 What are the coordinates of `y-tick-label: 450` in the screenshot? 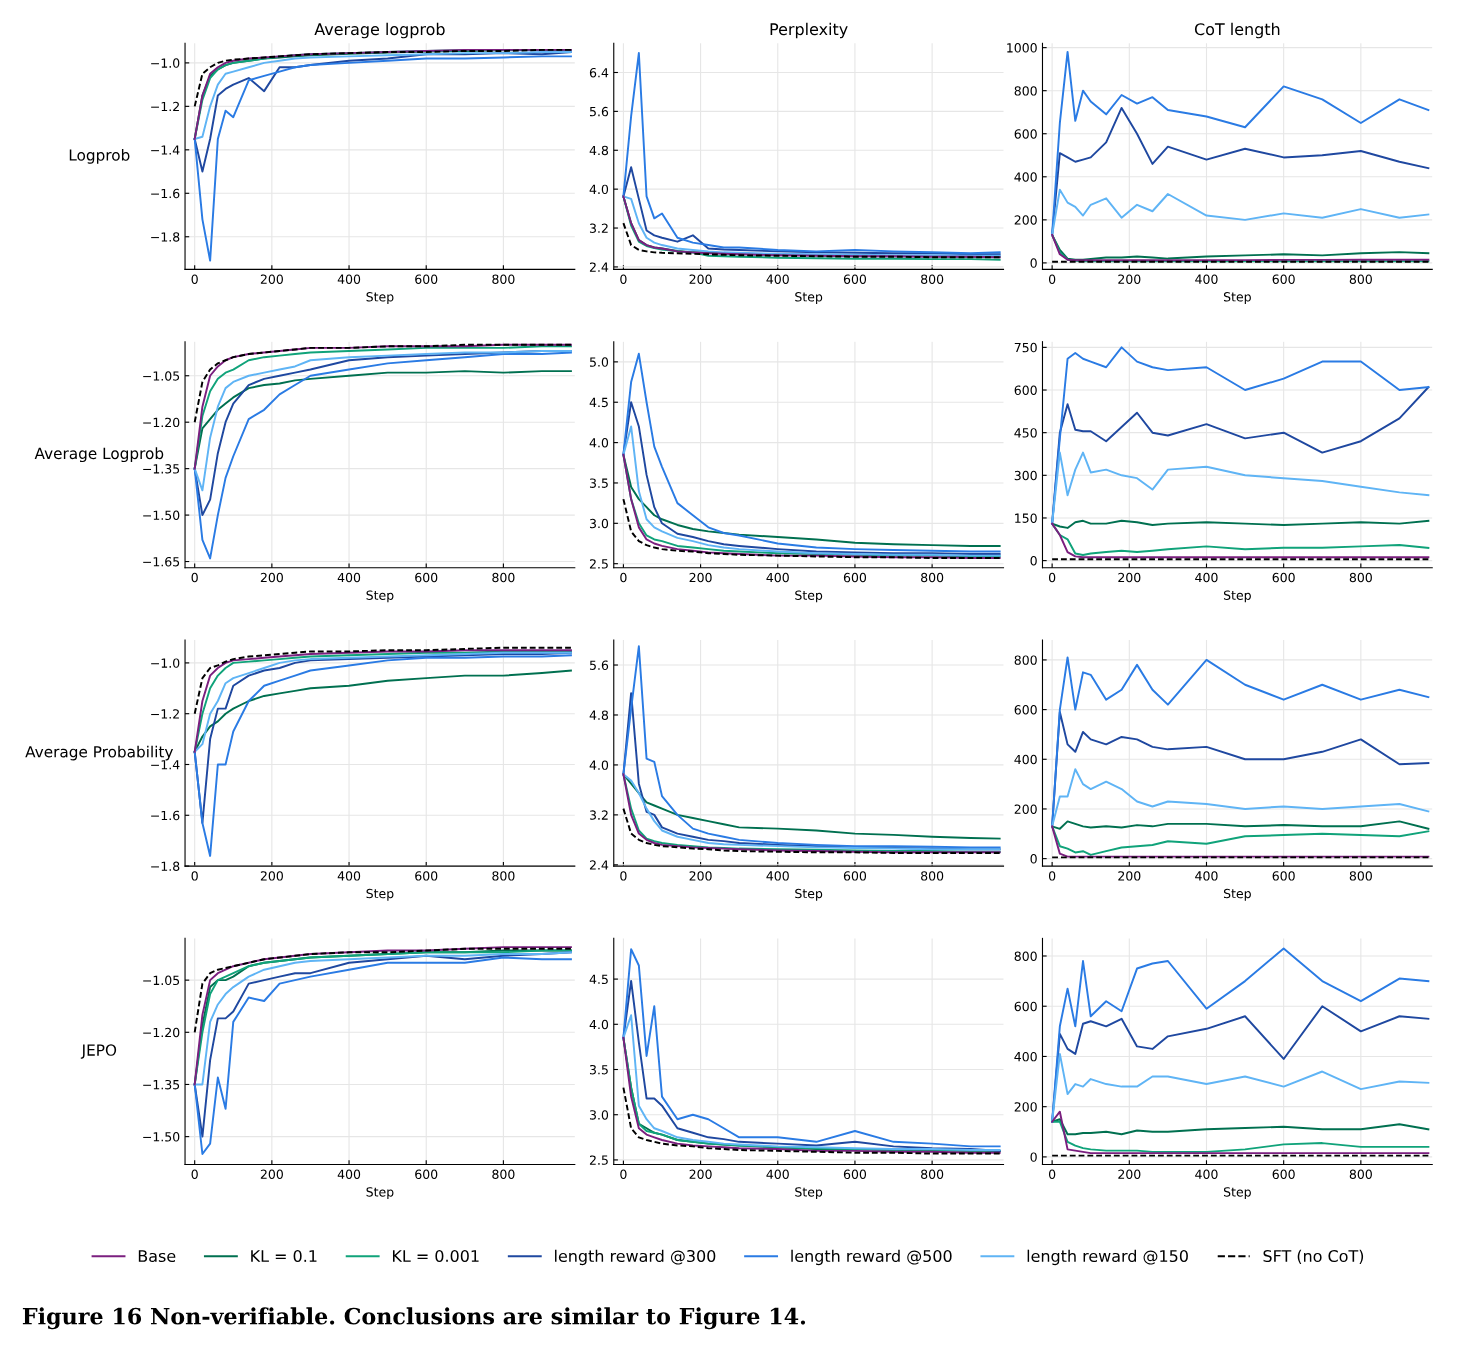 It's located at (1025, 433).